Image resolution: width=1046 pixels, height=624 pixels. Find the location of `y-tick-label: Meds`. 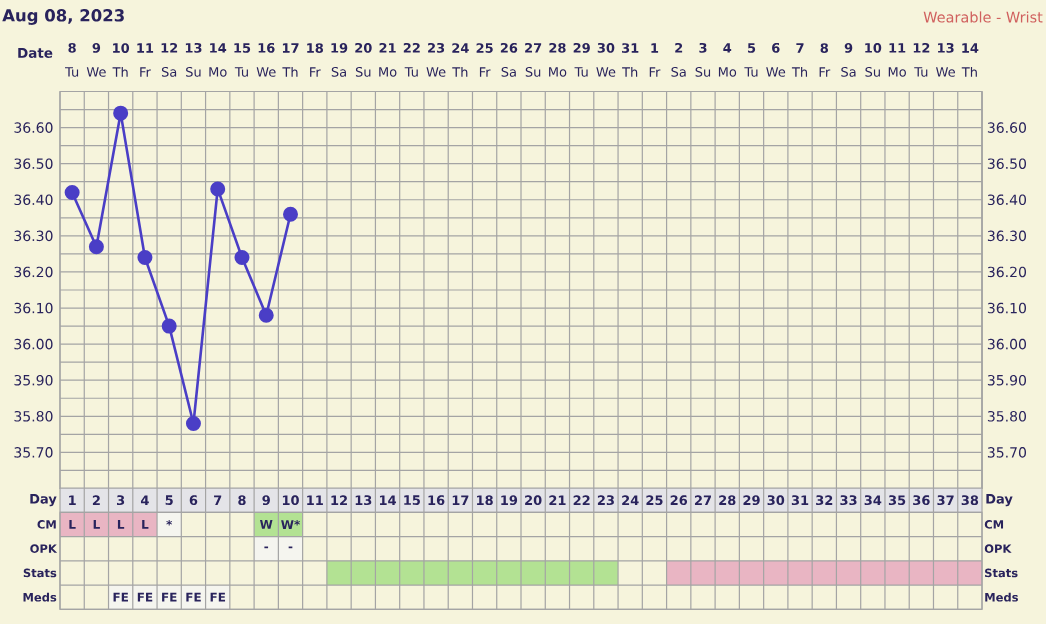

y-tick-label: Meds is located at coordinates (1001, 597).